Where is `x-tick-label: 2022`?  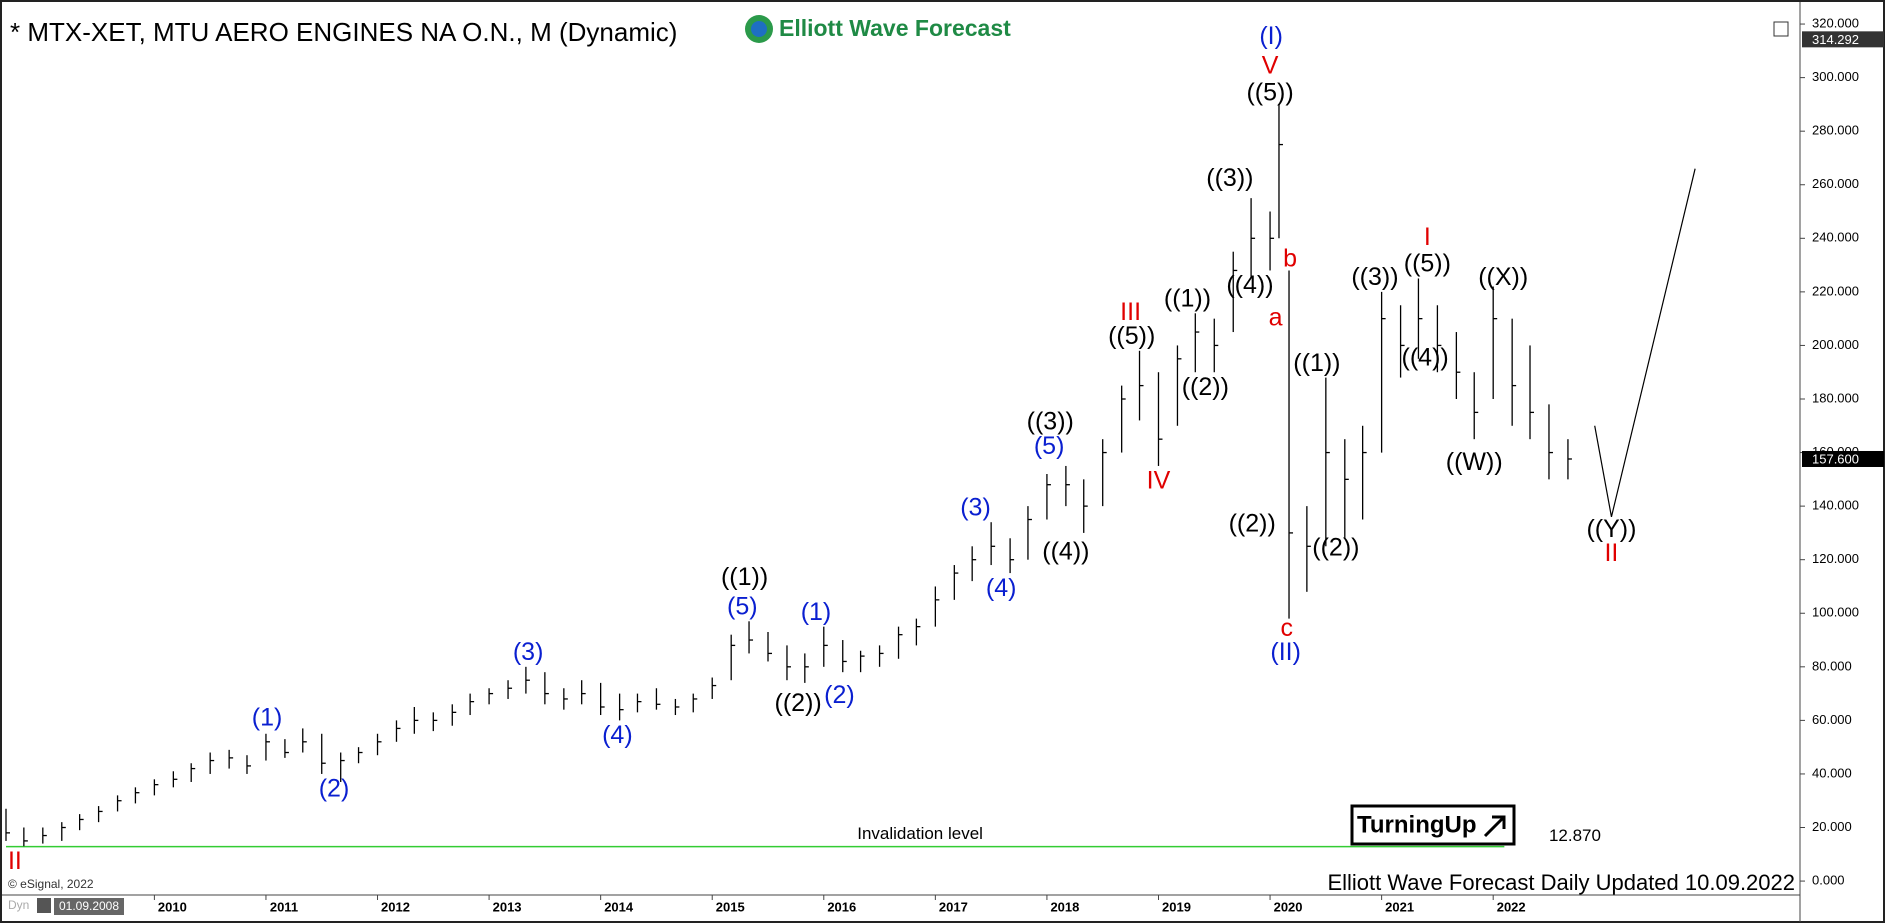
x-tick-label: 2022 is located at coordinates (1511, 906).